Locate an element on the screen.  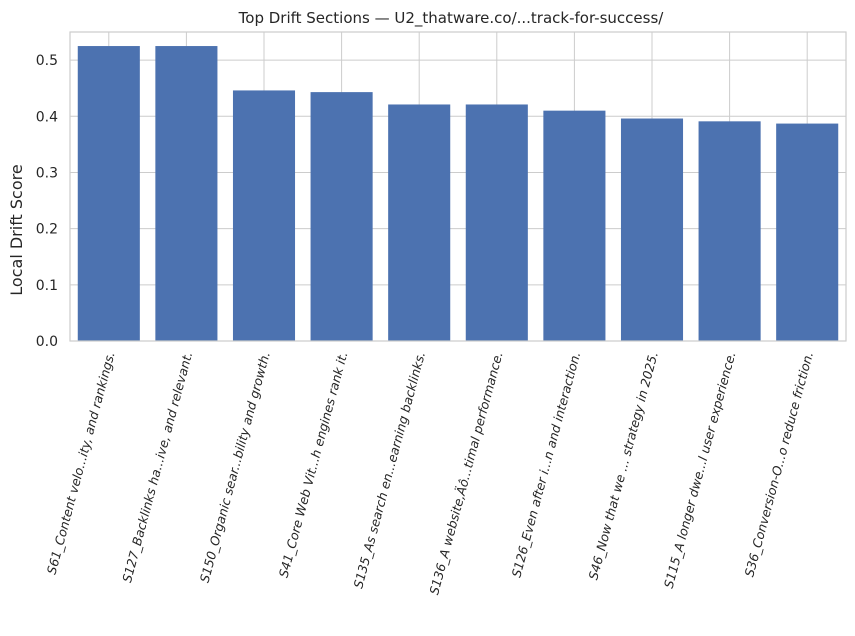
y-tick-label: 0.1 is located at coordinates (47, 286).